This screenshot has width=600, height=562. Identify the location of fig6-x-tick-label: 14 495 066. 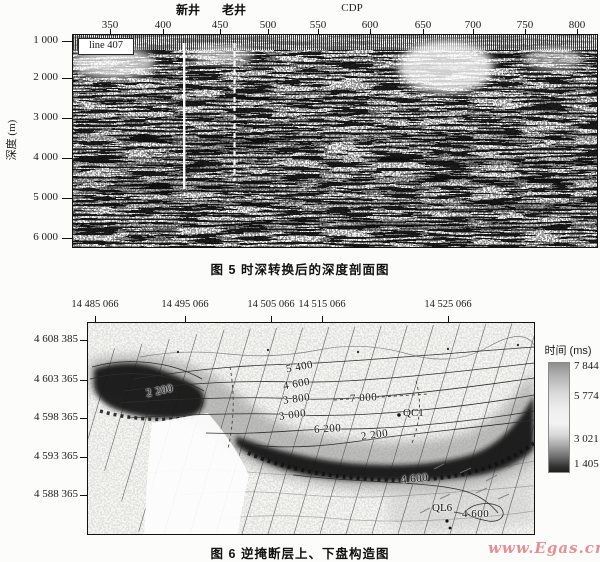
(185, 304).